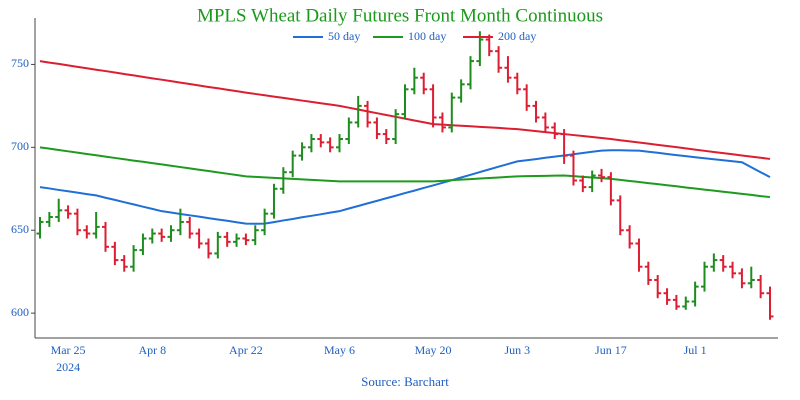 Image resolution: width=800 pixels, height=400 pixels. I want to click on x-tick-label: Jul 1, so click(695, 350).